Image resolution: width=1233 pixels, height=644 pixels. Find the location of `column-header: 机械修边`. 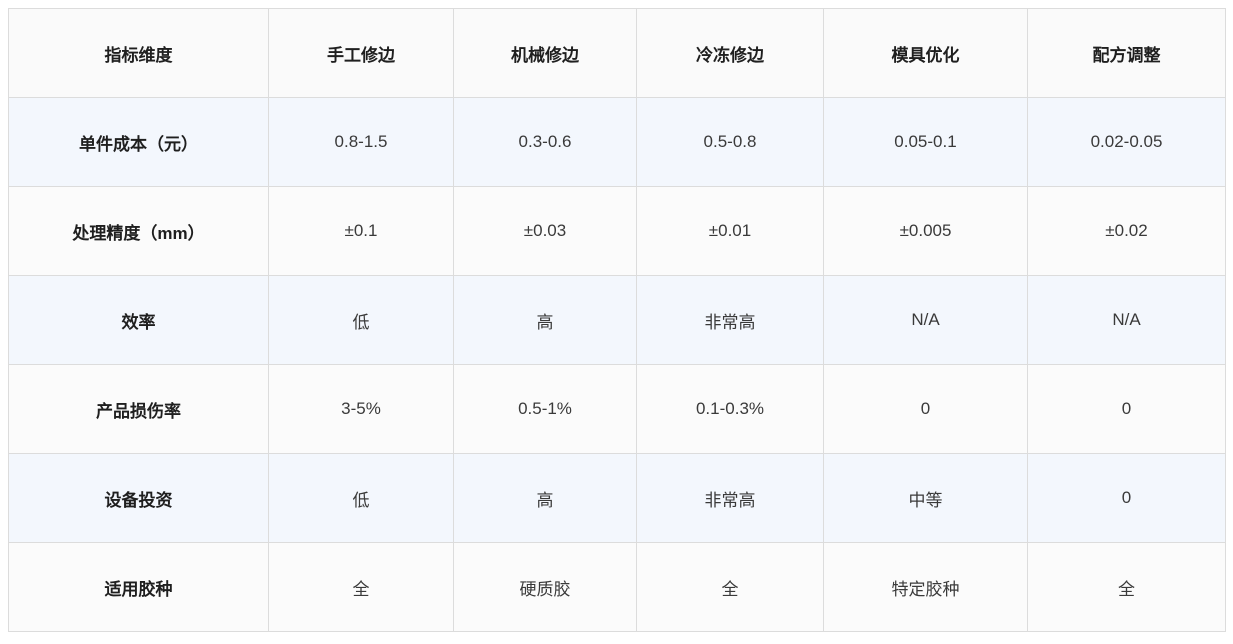

column-header: 机械修边 is located at coordinates (545, 53).